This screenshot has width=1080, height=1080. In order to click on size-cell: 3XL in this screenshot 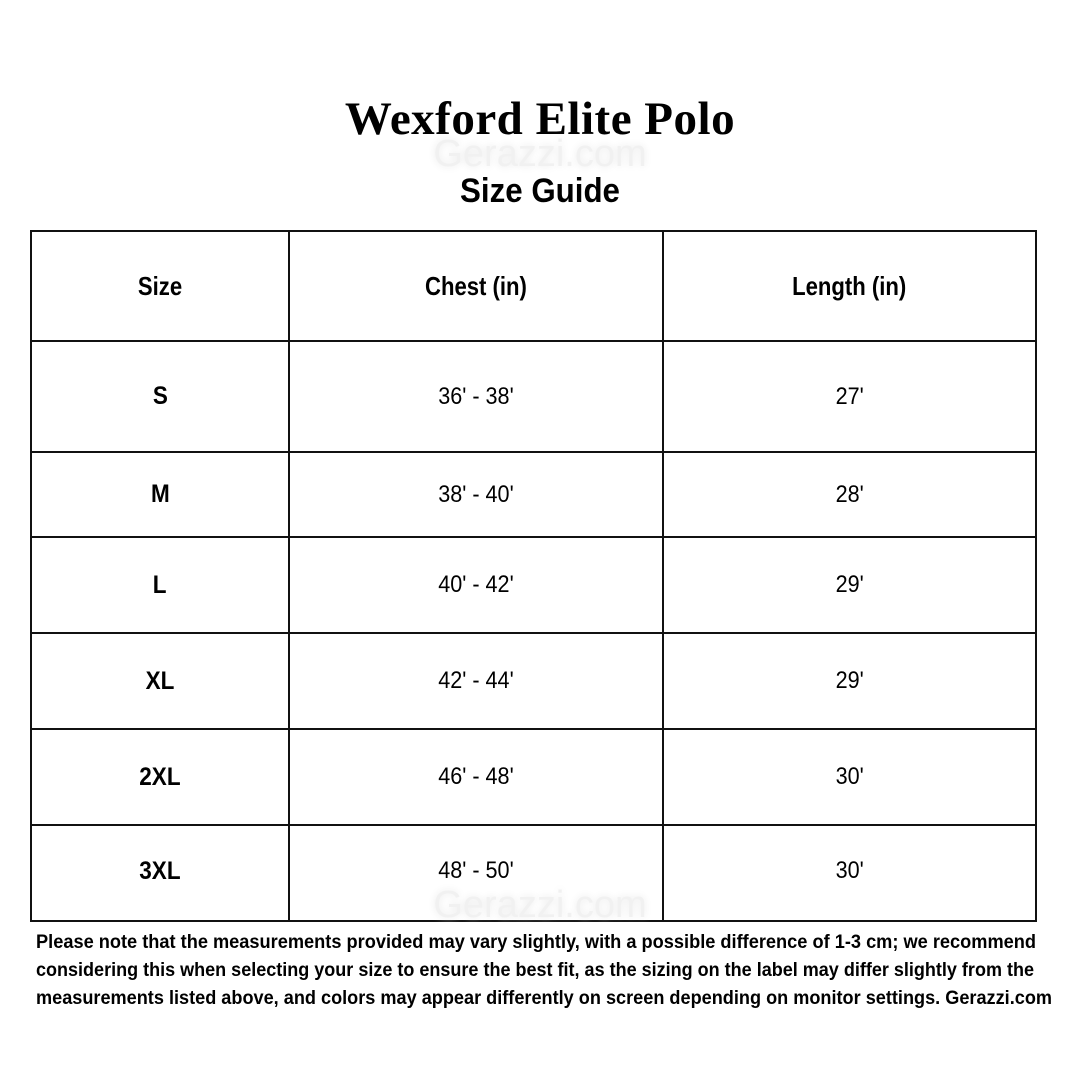, I will do `click(160, 873)`.